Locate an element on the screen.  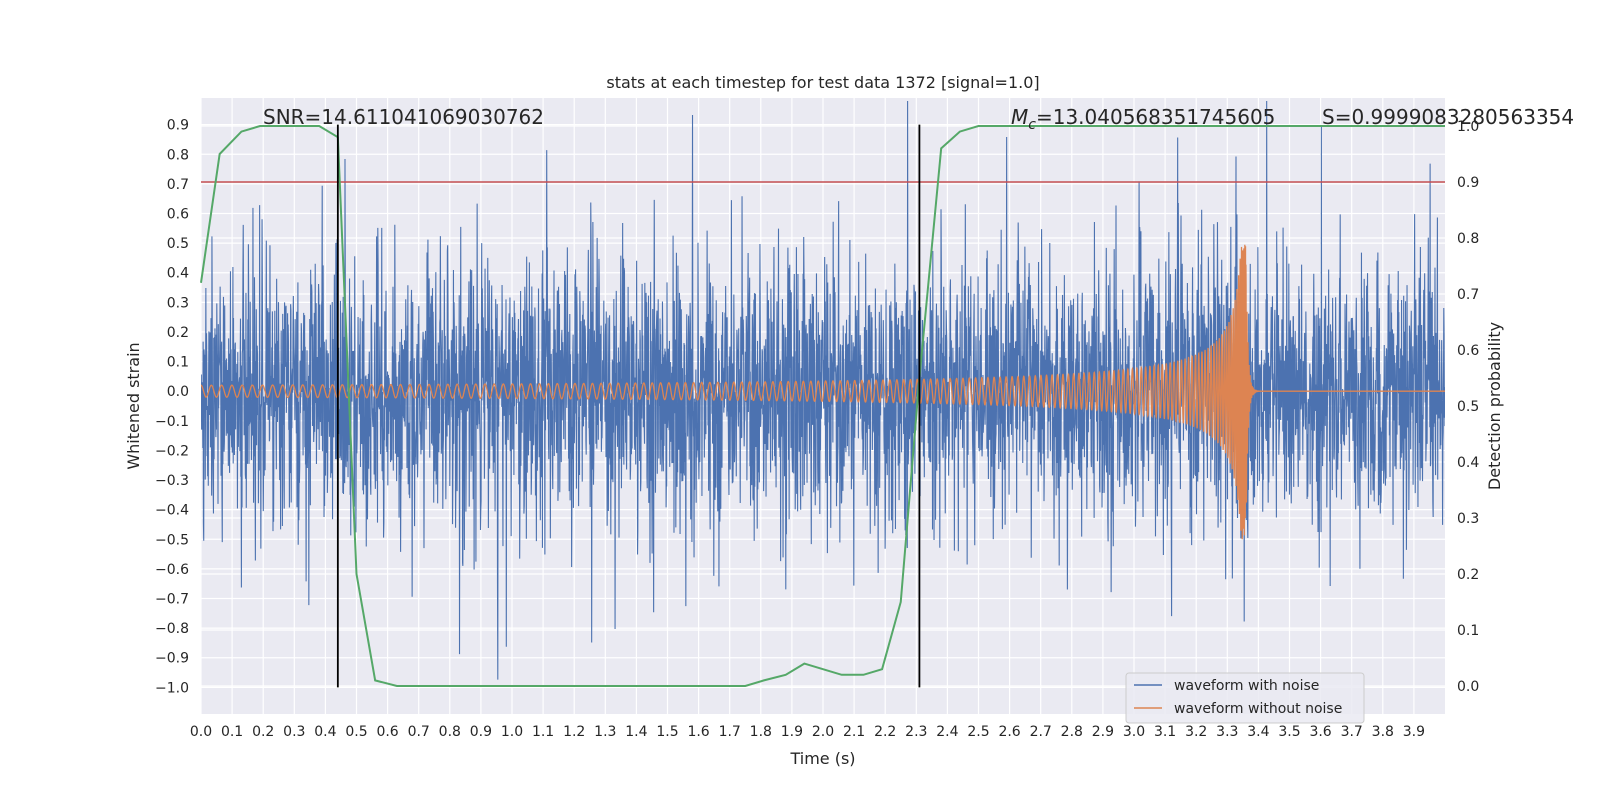
x-tick-label: 2.0 is located at coordinates (823, 732).